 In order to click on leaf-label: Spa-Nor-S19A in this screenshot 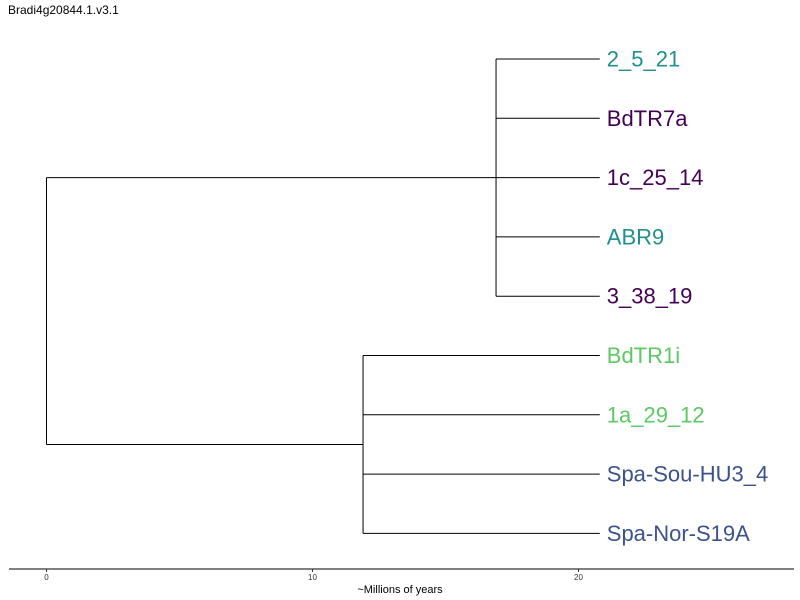, I will do `click(678, 533)`.